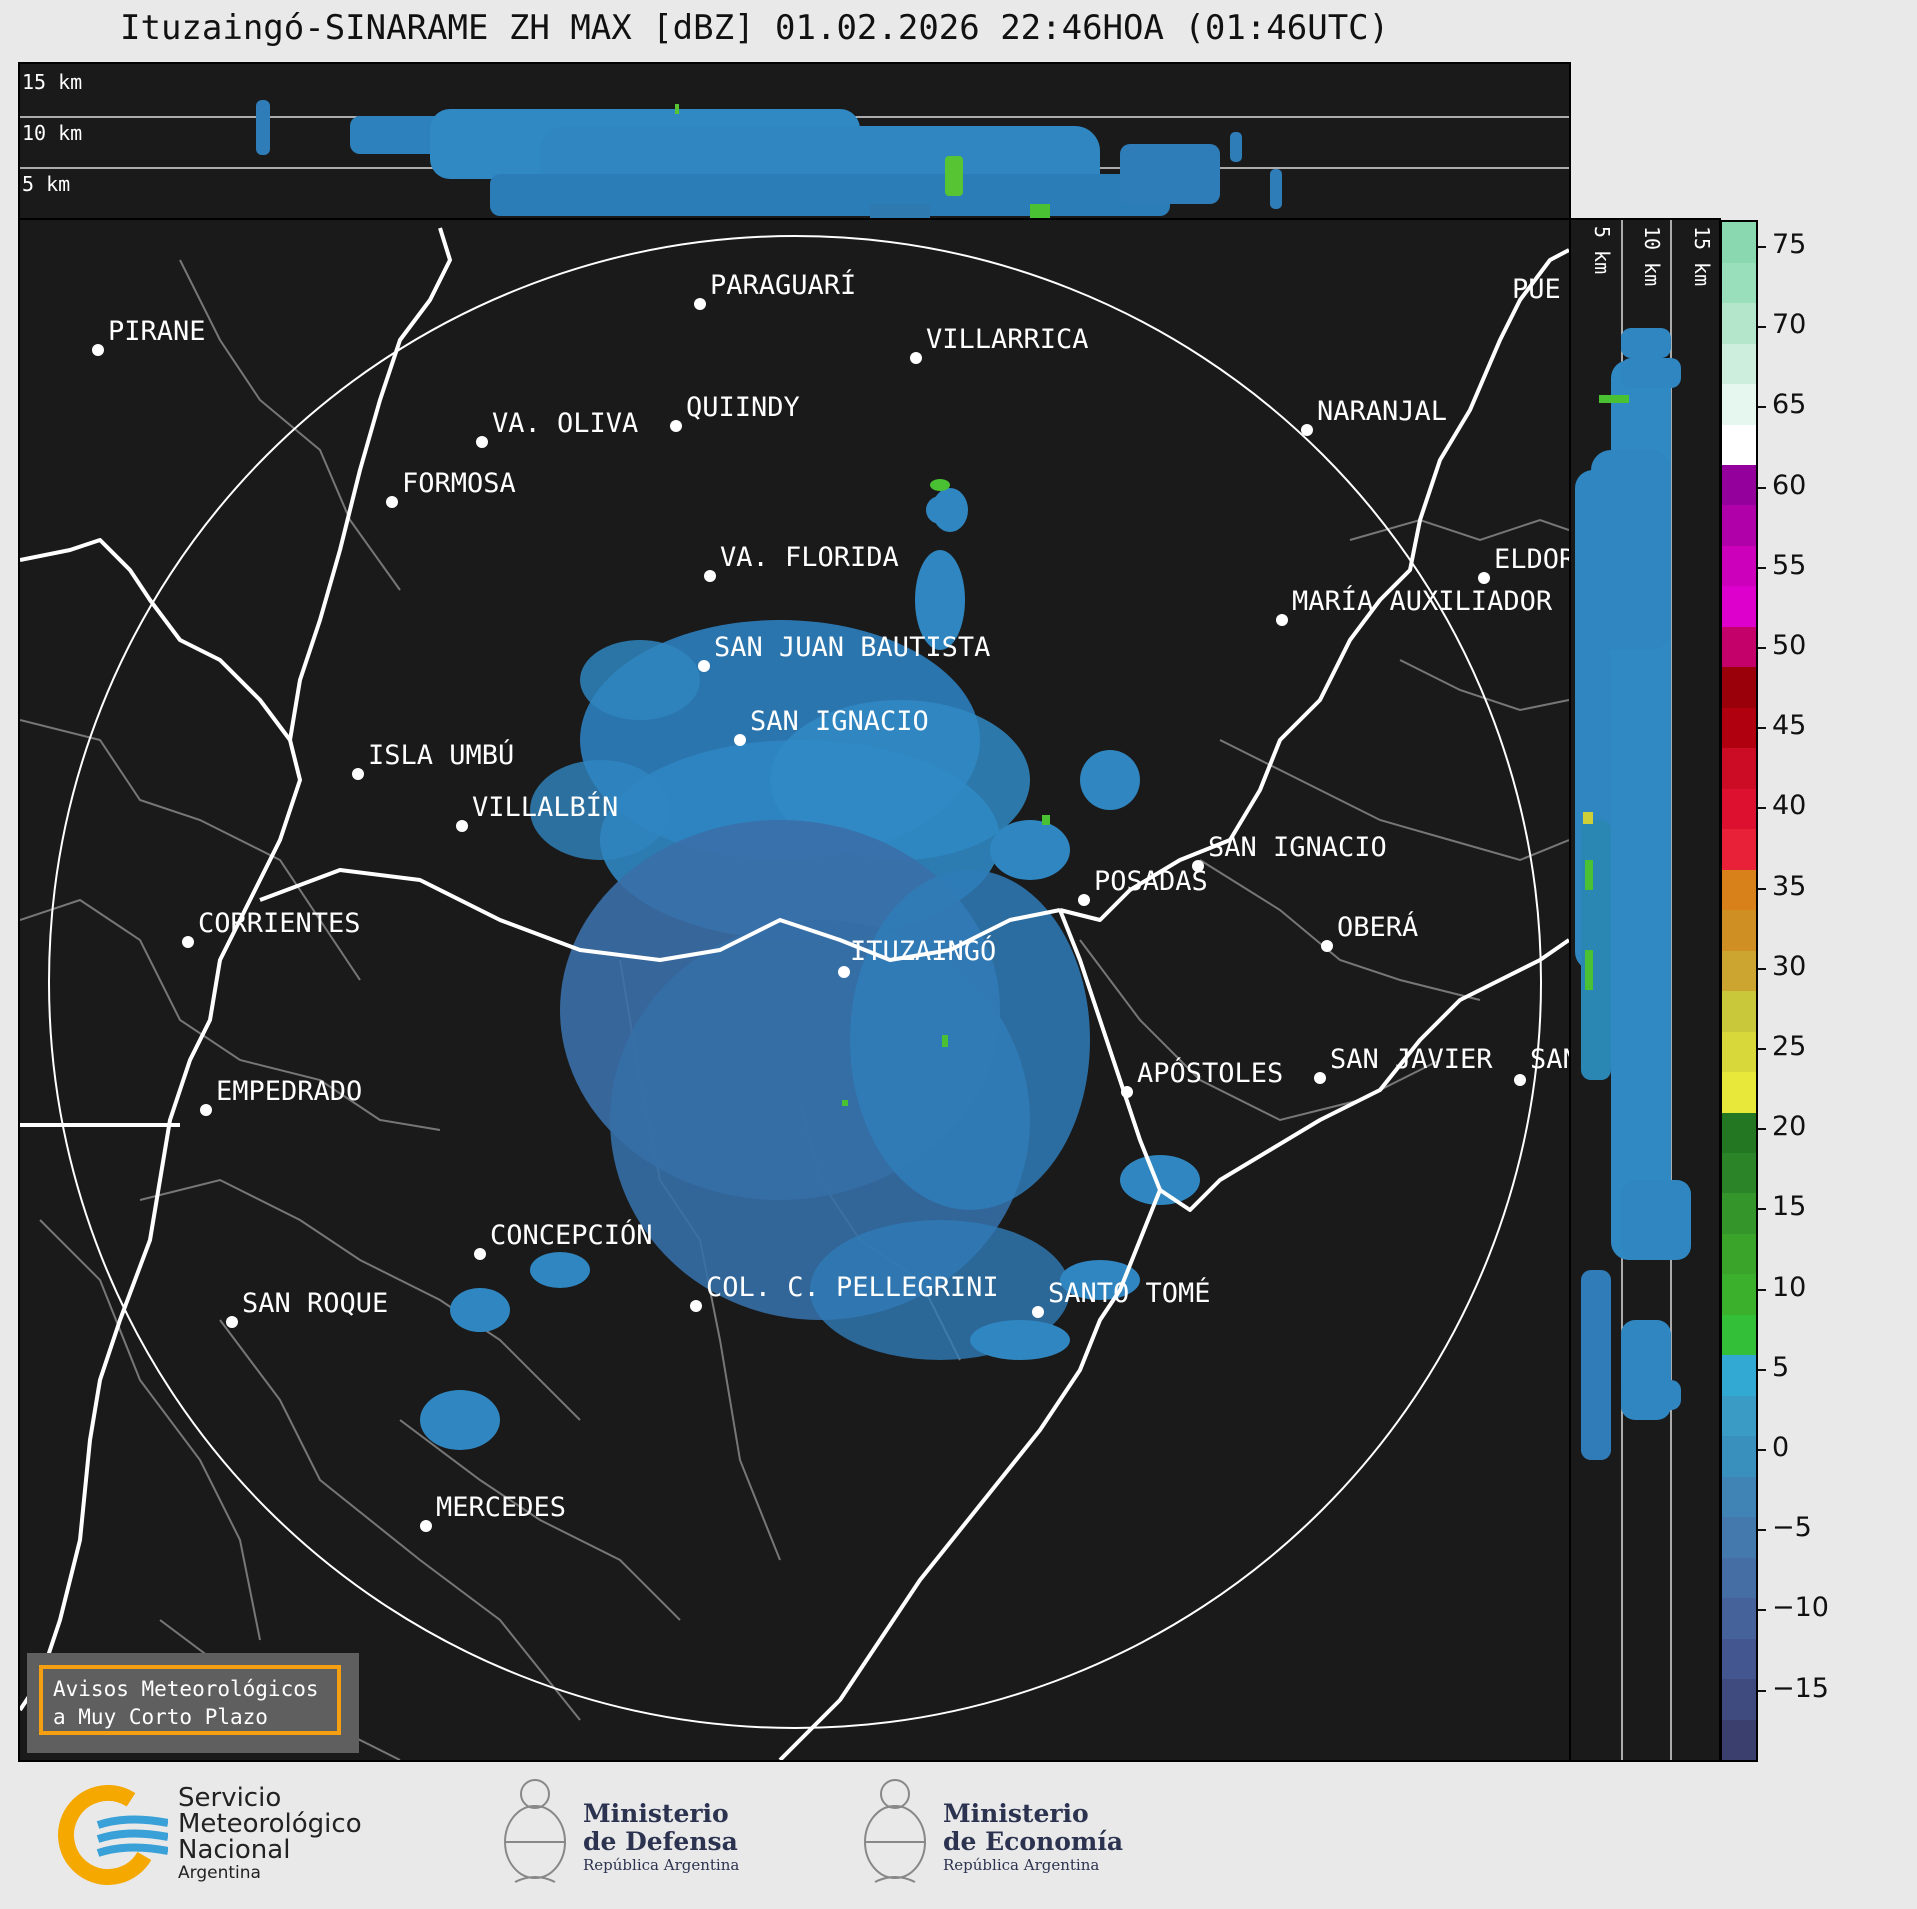  What do you see at coordinates (289, 1091) in the screenshot?
I see `city-label: EMPEDRADO` at bounding box center [289, 1091].